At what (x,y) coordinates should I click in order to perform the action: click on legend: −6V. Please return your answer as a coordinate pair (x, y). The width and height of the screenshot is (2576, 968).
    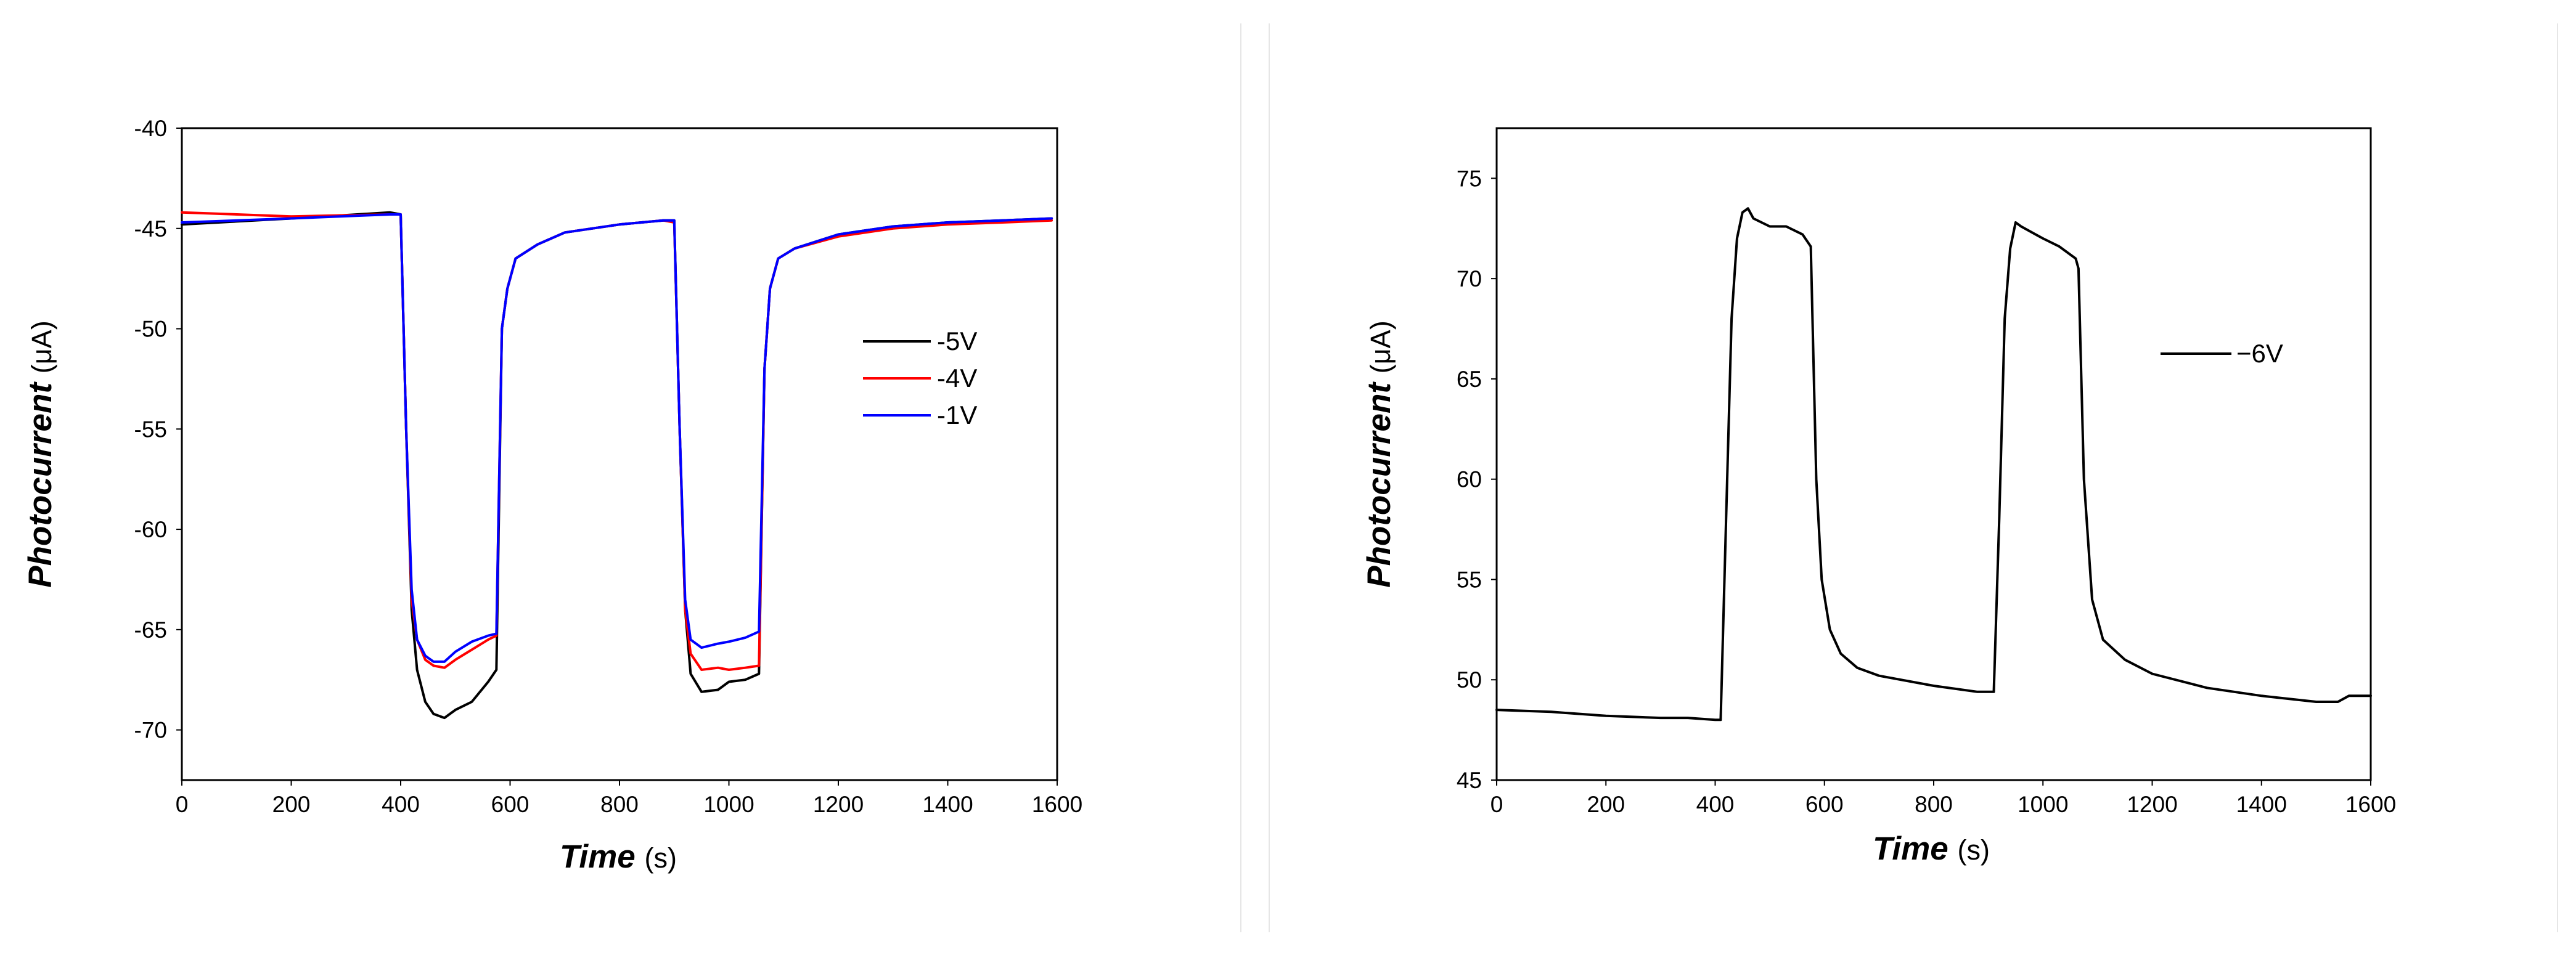
    Looking at the image, I should click on (2222, 353).